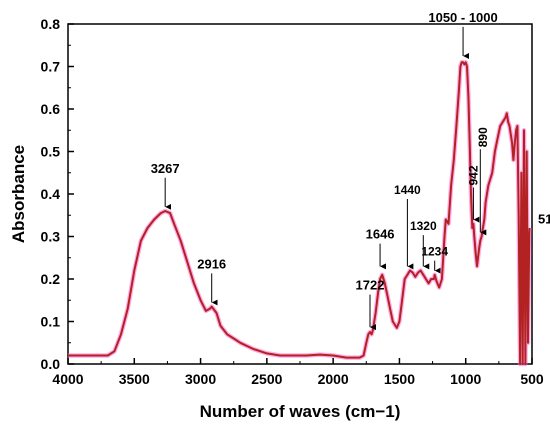  Describe the element at coordinates (211, 281) in the screenshot. I see `peak-annotation: 2916` at that location.